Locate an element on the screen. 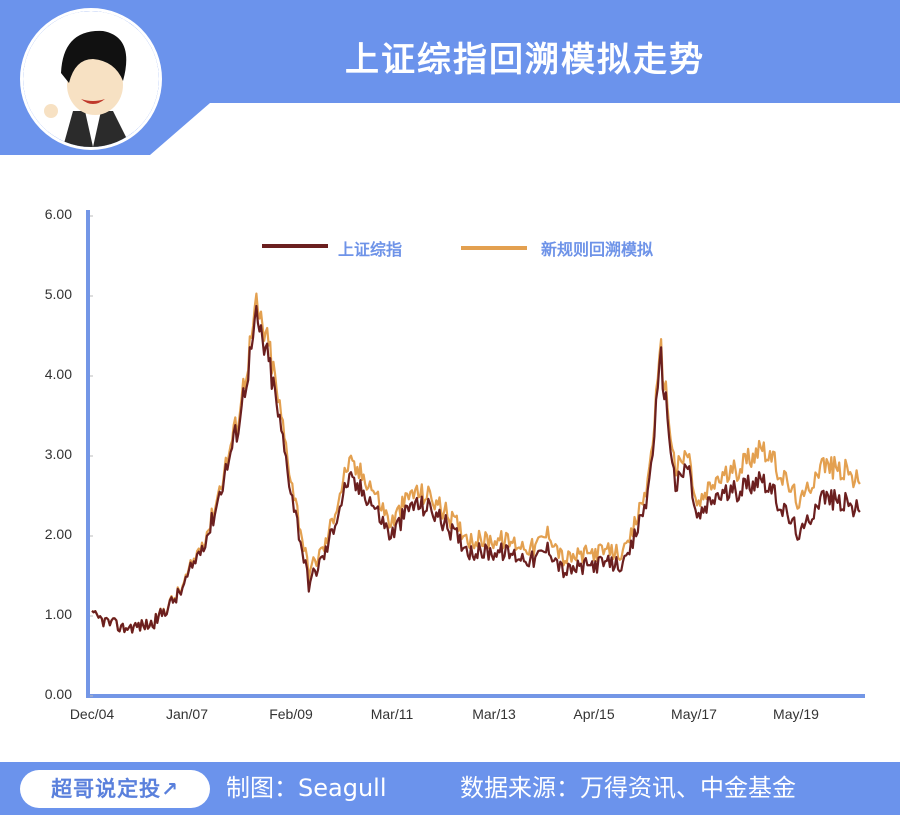 Image resolution: width=900 pixels, height=815 pixels. cartoon-man-icon: キ is located at coordinates (91, 79).